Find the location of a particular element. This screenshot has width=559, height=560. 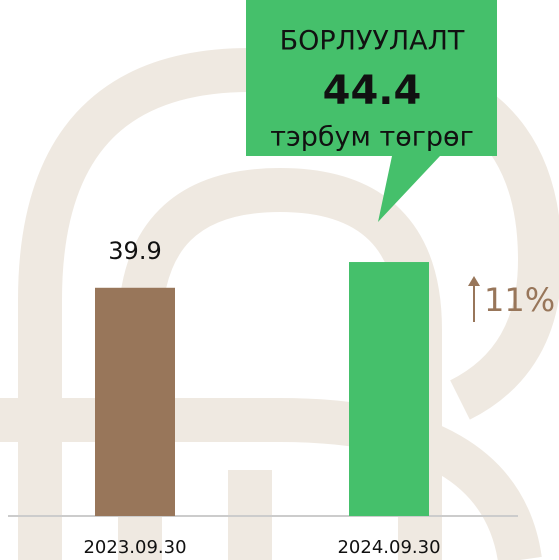

callout-title: БОРЛУУЛАЛТ is located at coordinates (372, 41).